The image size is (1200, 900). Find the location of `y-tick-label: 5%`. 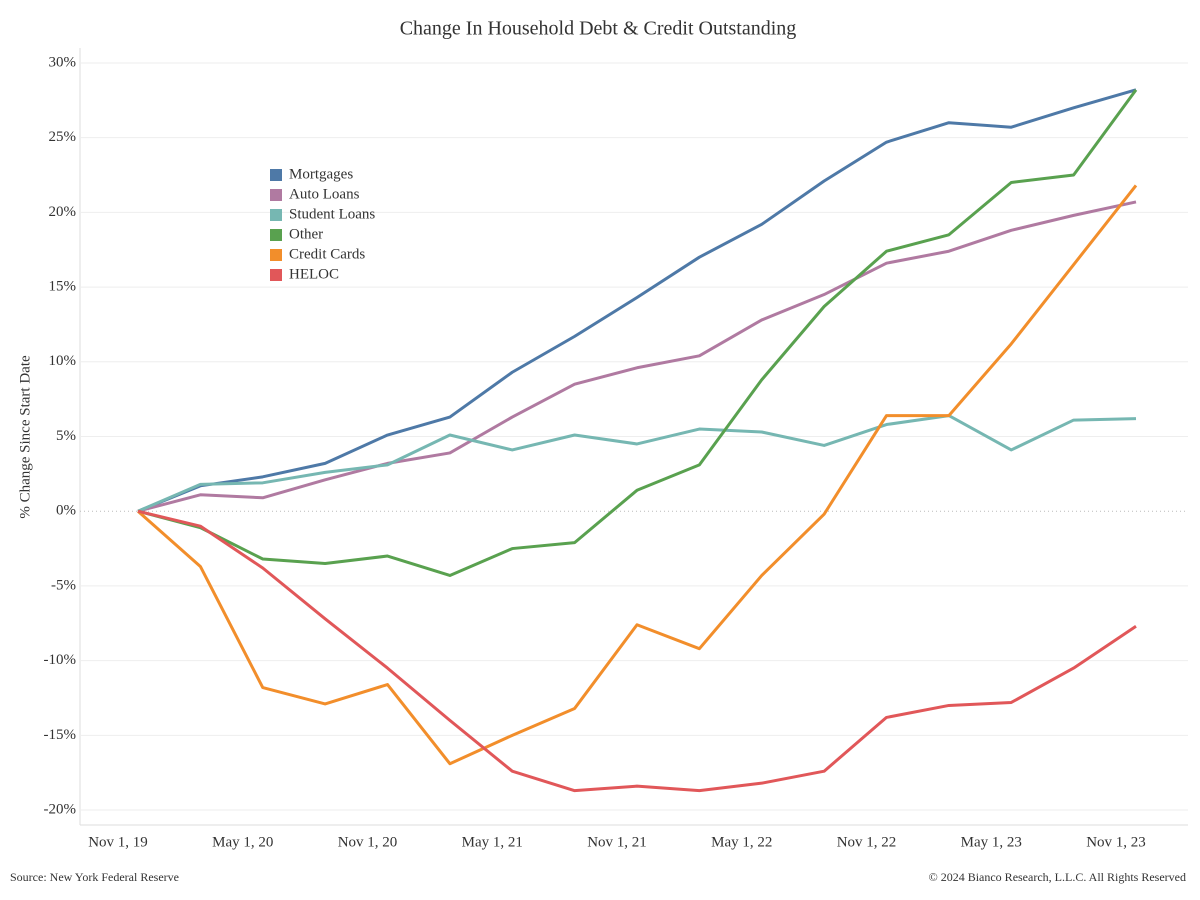

y-tick-label: 5% is located at coordinates (66, 436).